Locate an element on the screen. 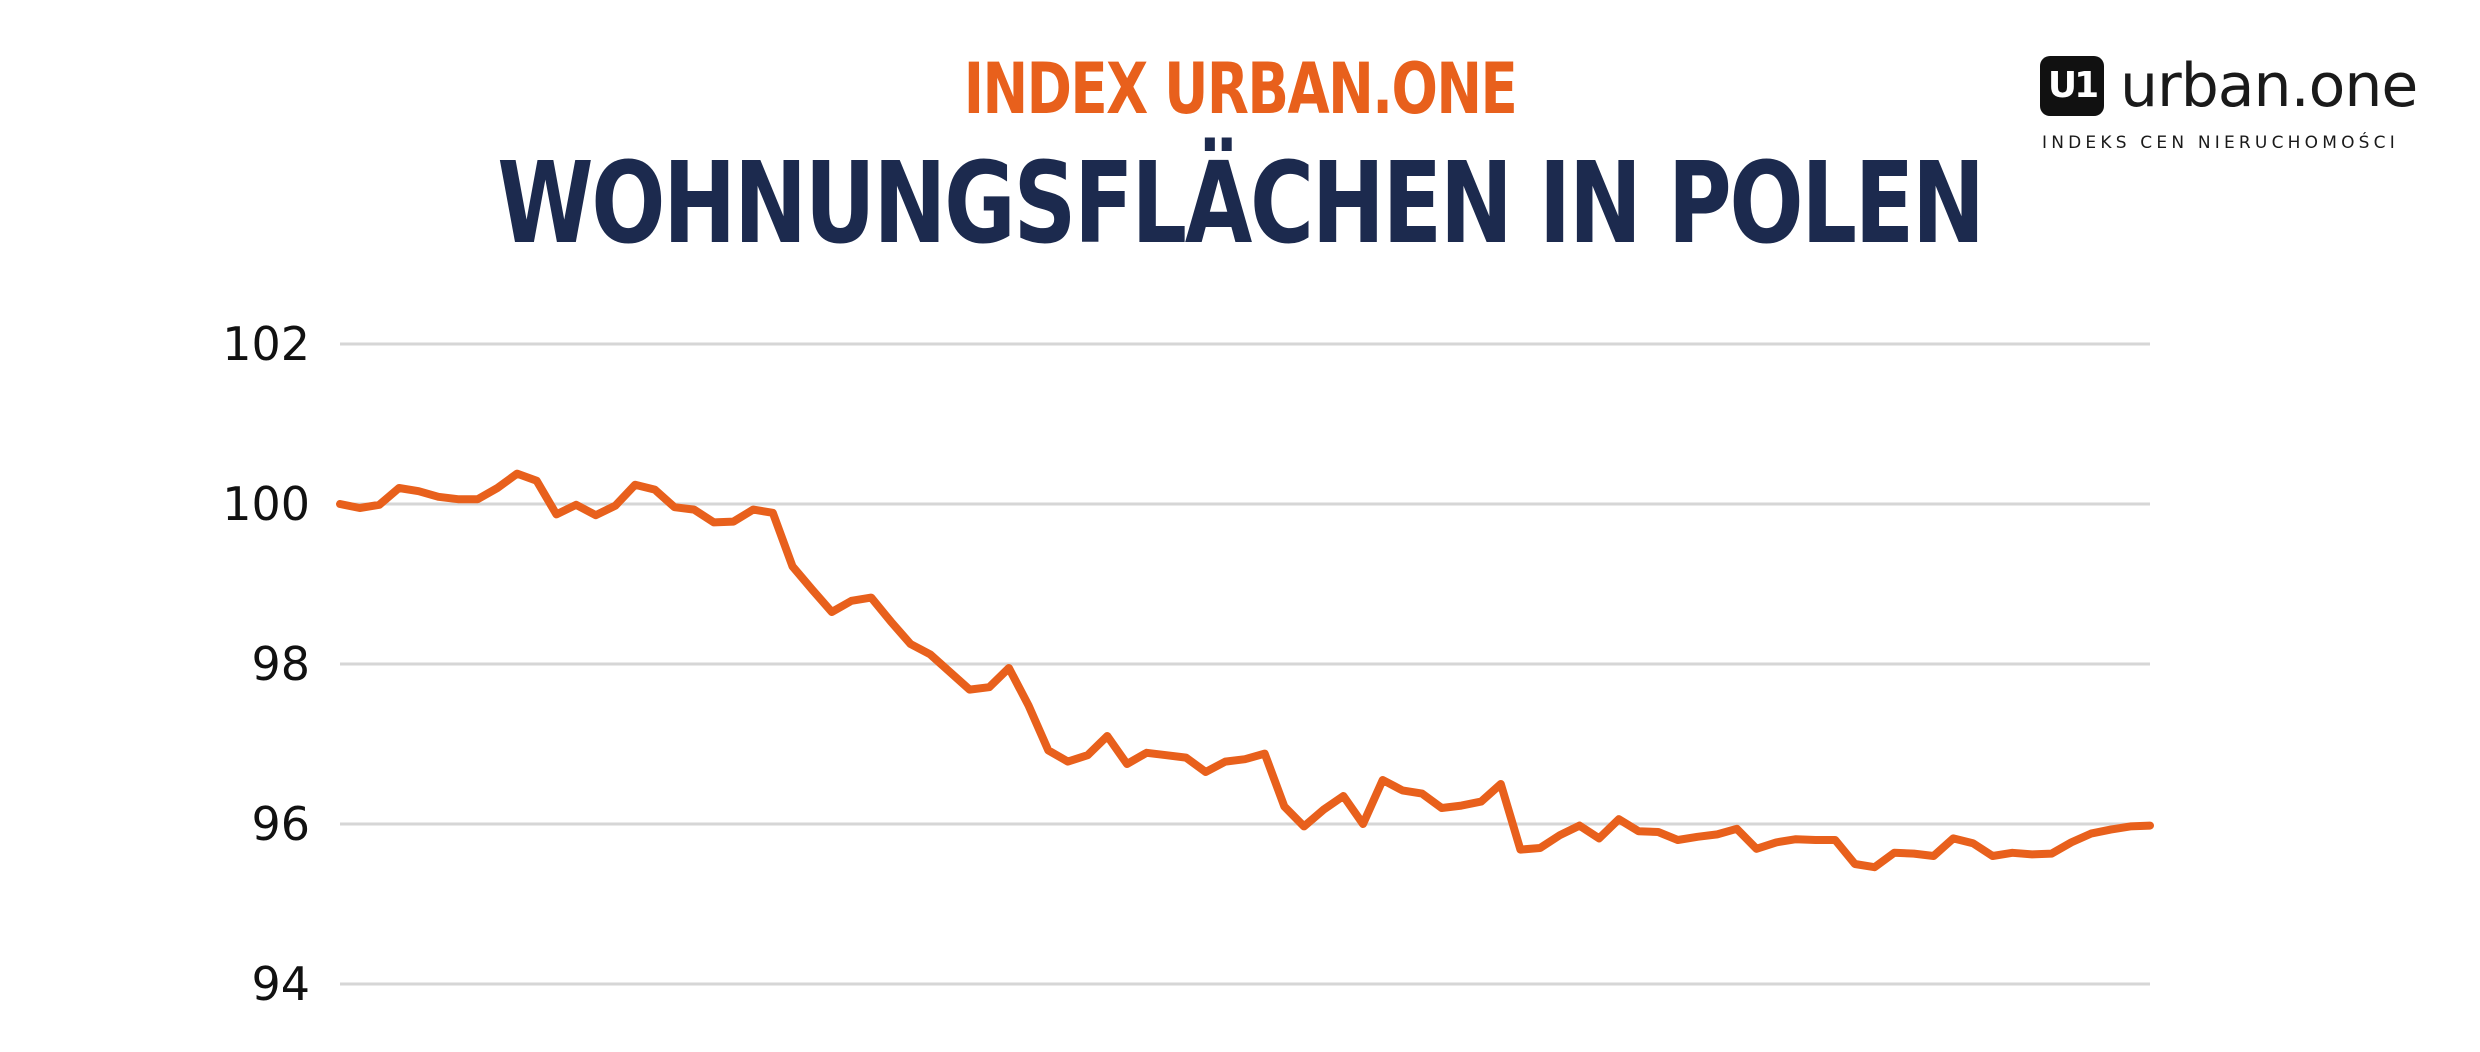 The width and height of the screenshot is (2480, 1052). chart-supertitle: INDEX URBAN.ONE is located at coordinates (1240, 89).